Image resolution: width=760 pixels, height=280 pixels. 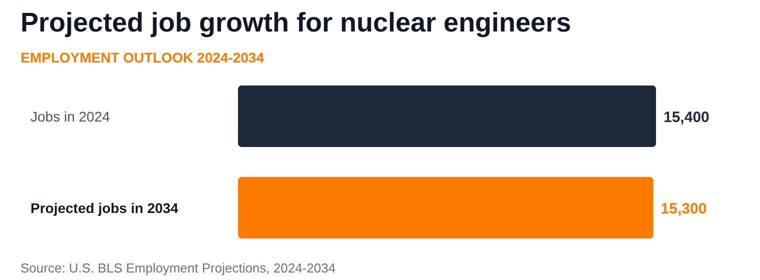 What do you see at coordinates (296, 23) in the screenshot?
I see `chart-title: Projected job growth for nuclear engineers` at bounding box center [296, 23].